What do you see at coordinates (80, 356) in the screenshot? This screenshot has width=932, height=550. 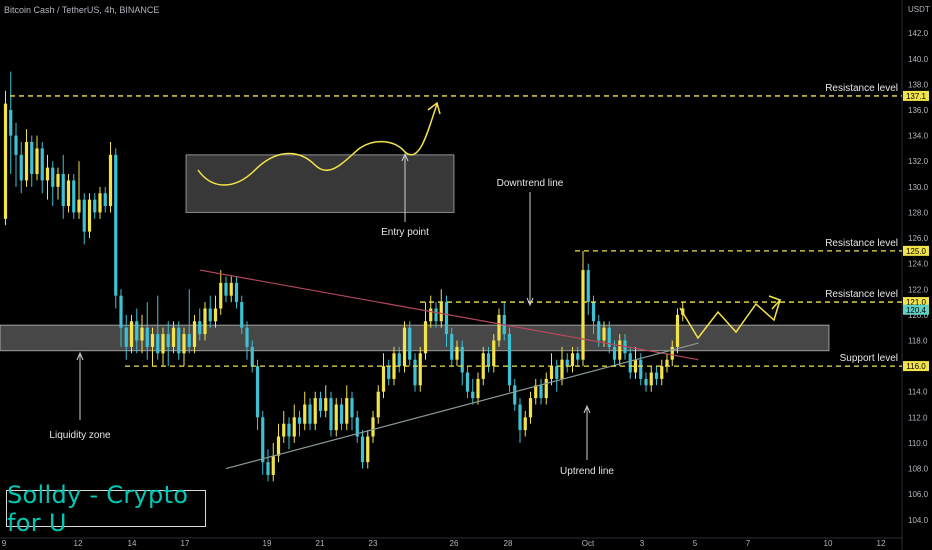 I see `liquidity-zone-arrowhead` at bounding box center [80, 356].